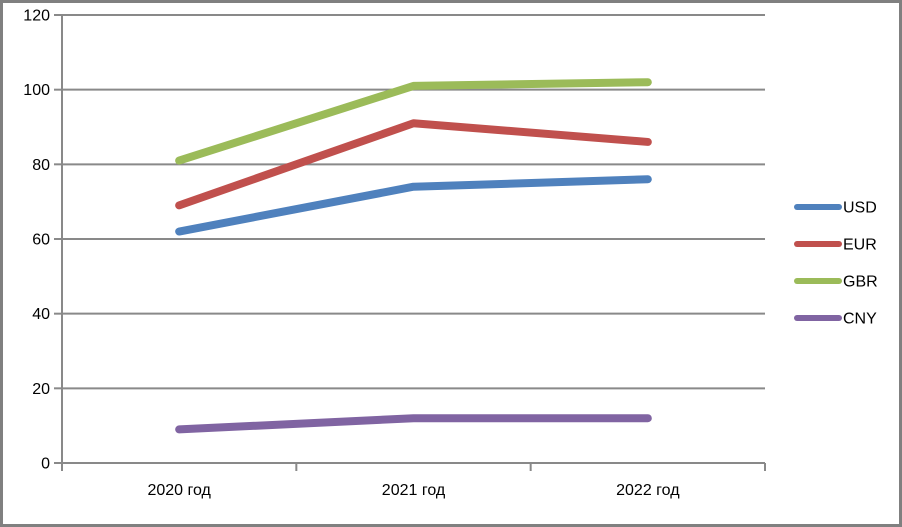 This screenshot has width=902, height=527. I want to click on legend-label-usd: USD, so click(860, 208).